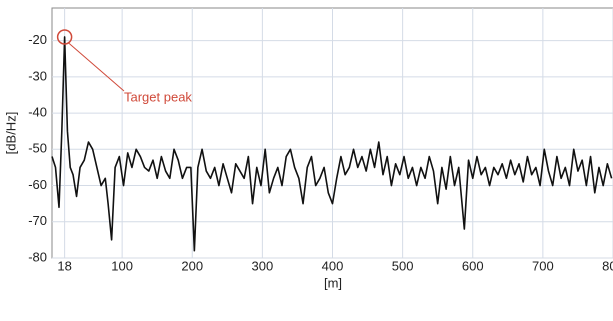  Describe the element at coordinates (333, 282) in the screenshot. I see `x-axis-label: [m]` at that location.